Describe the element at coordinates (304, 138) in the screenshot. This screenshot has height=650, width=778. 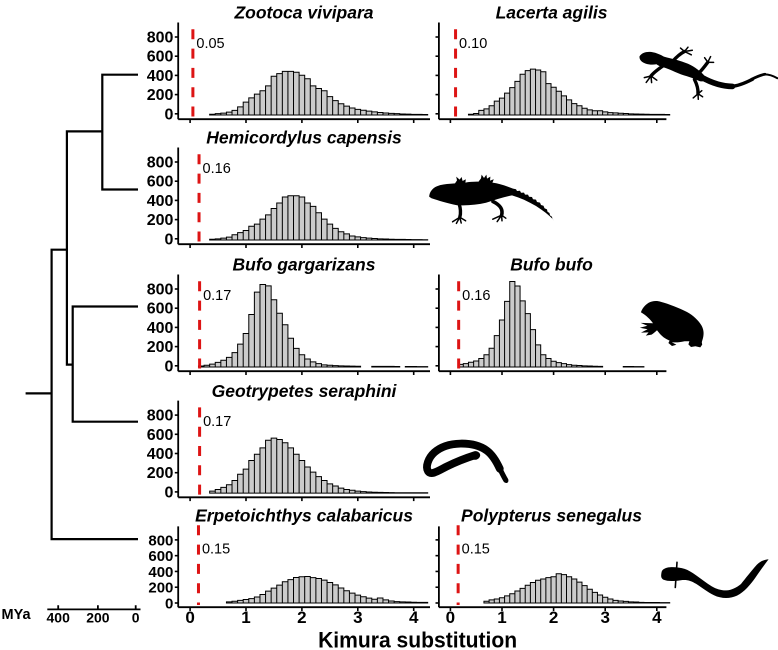
I see `svg-text: Hemicordylus capensis` at that location.